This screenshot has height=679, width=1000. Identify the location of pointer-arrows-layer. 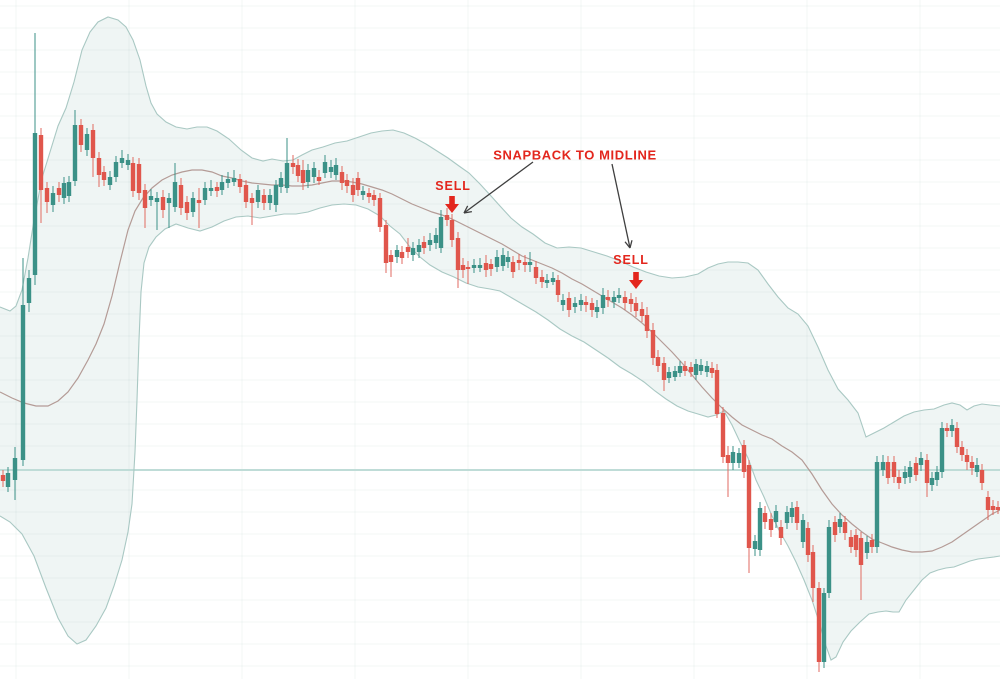
(548, 205).